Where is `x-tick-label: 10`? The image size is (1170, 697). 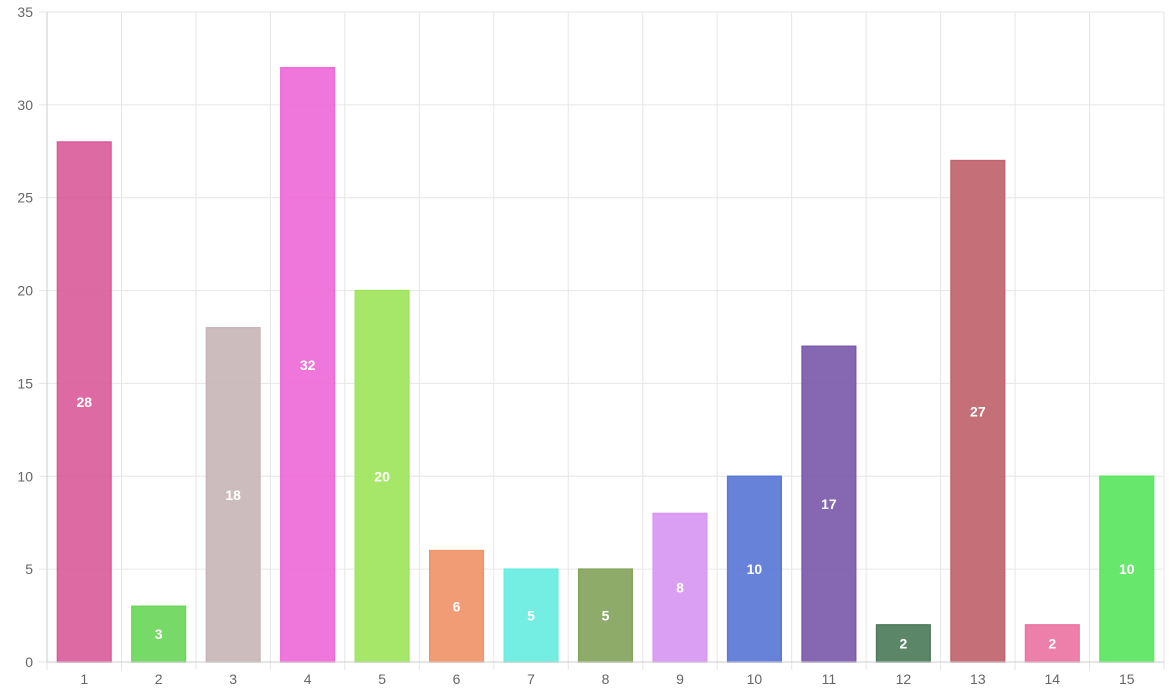
x-tick-label: 10 is located at coordinates (755, 679).